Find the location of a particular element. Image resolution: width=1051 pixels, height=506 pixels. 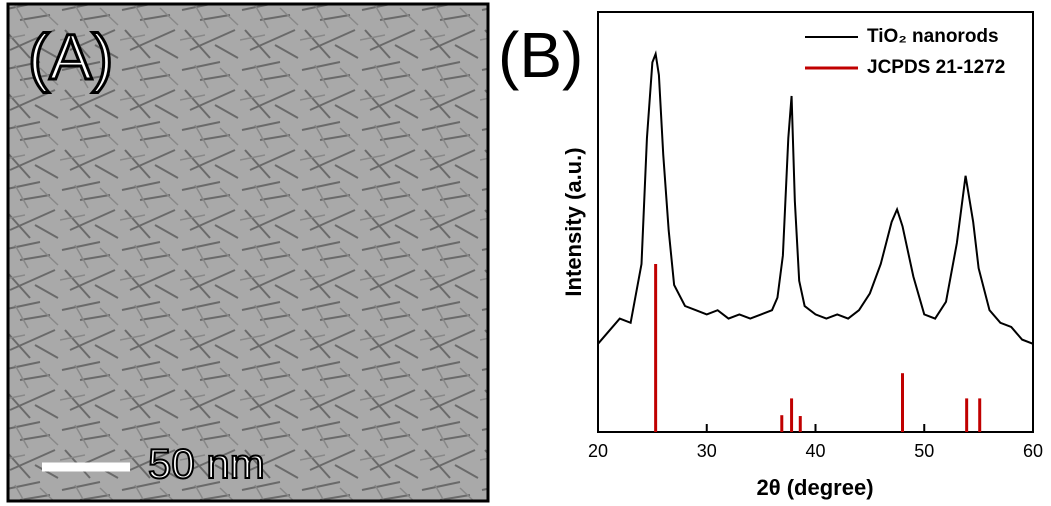

panel-label: (A) is located at coordinates (70, 57).